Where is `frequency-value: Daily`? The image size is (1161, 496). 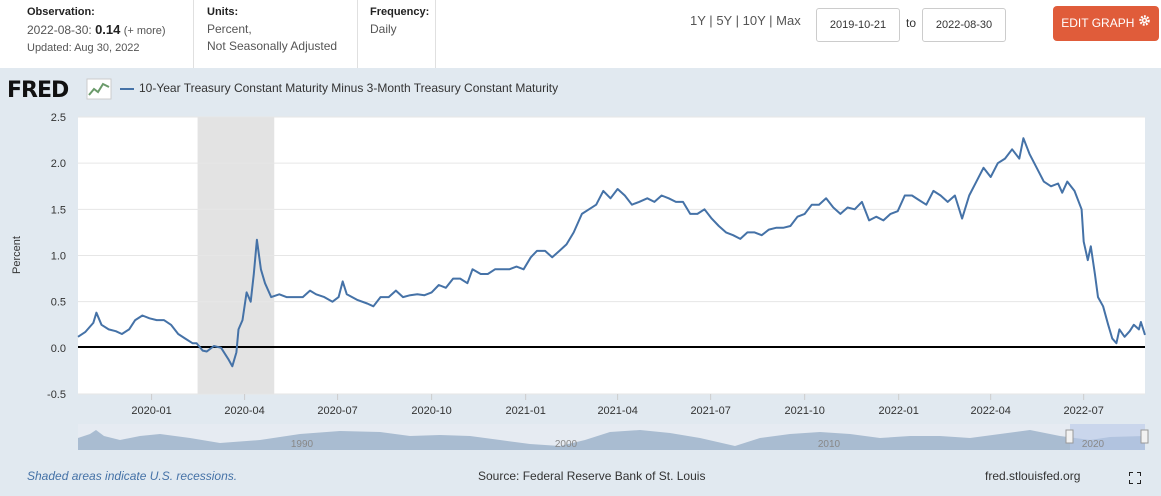
frequency-value: Daily is located at coordinates (383, 29).